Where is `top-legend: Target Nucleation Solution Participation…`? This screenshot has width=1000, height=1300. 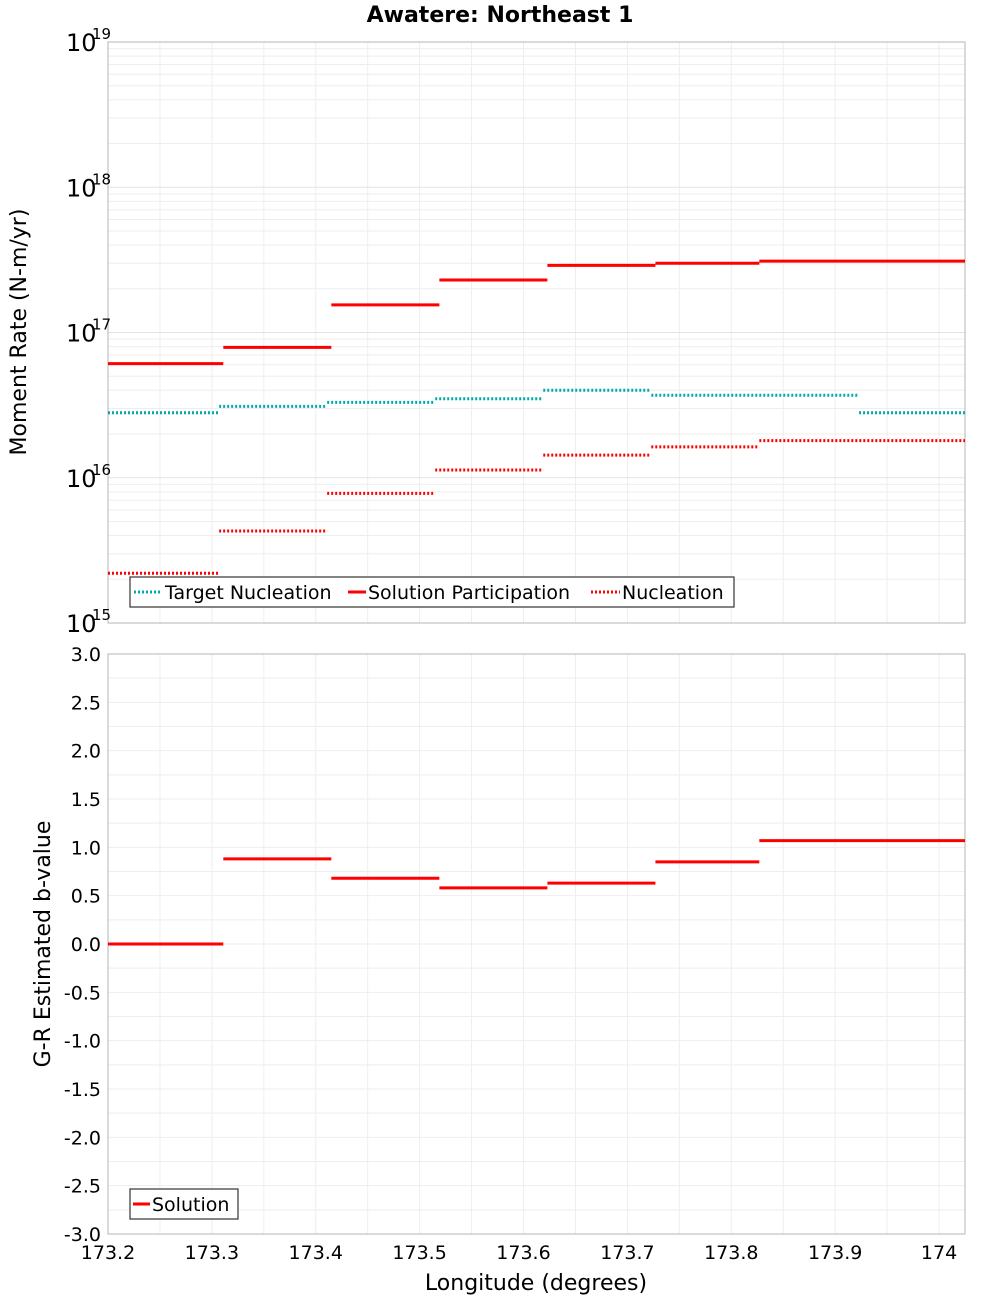
top-legend: Target Nucleation Solution Participation… is located at coordinates (432, 592).